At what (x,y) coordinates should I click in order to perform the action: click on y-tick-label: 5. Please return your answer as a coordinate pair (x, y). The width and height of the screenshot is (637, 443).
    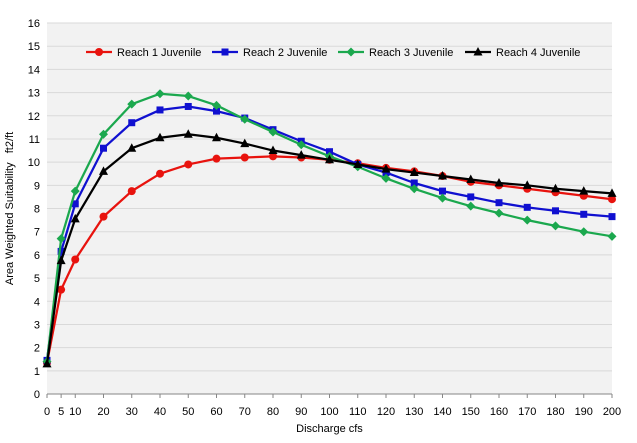
    Looking at the image, I should click on (37, 279).